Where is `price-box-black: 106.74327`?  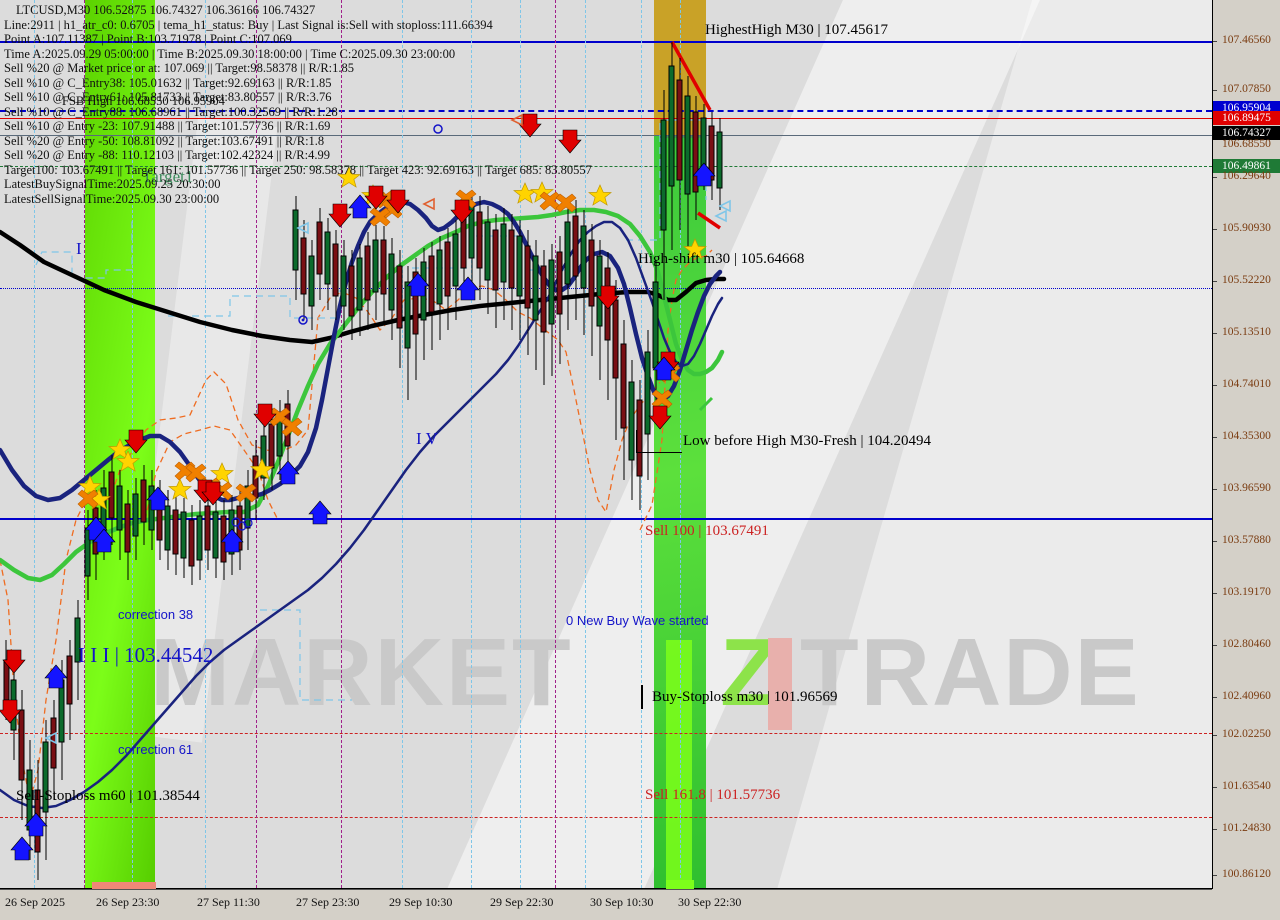 price-box-black: 106.74327 is located at coordinates (1246, 133).